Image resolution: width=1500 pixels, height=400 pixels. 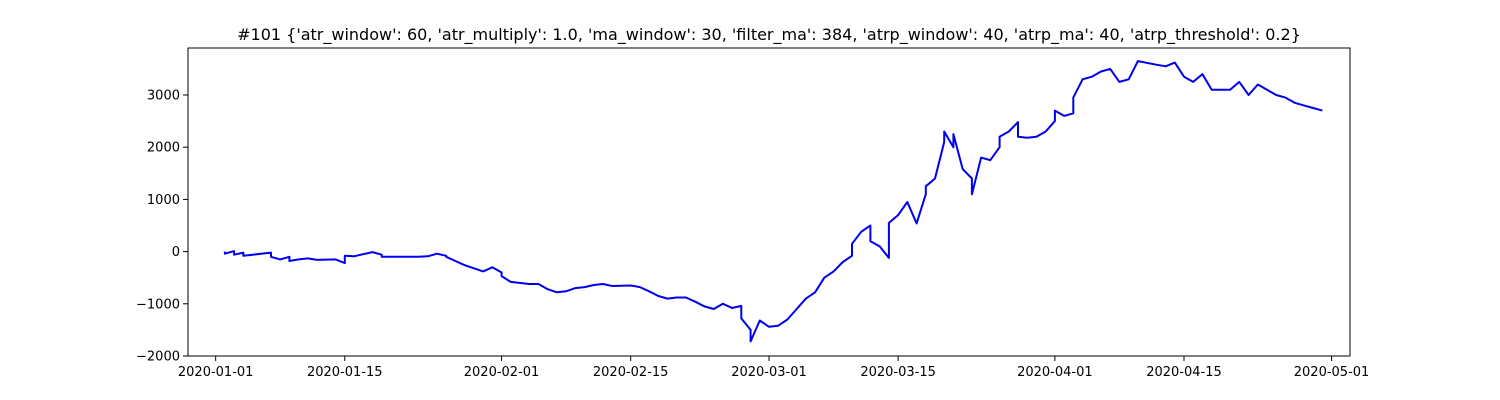 What do you see at coordinates (502, 372) in the screenshot?
I see `x-tick-label: 2020-02-01` at bounding box center [502, 372].